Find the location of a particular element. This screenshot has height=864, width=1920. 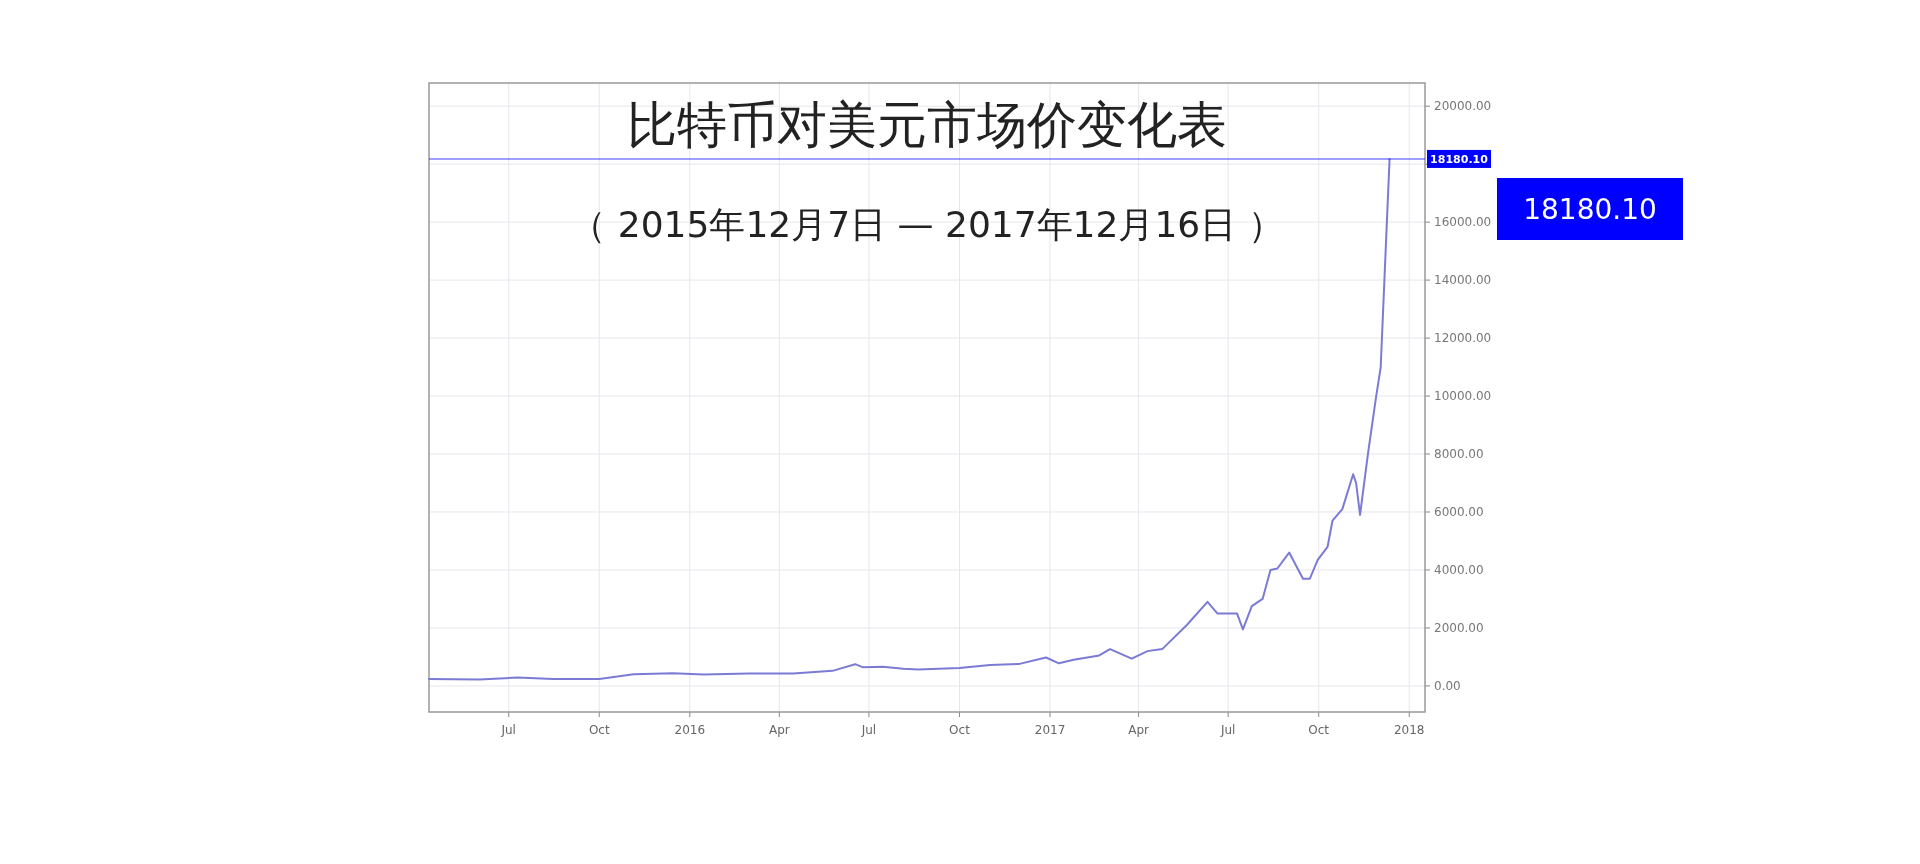

y-tick-label: 6000.00 is located at coordinates (1459, 512).